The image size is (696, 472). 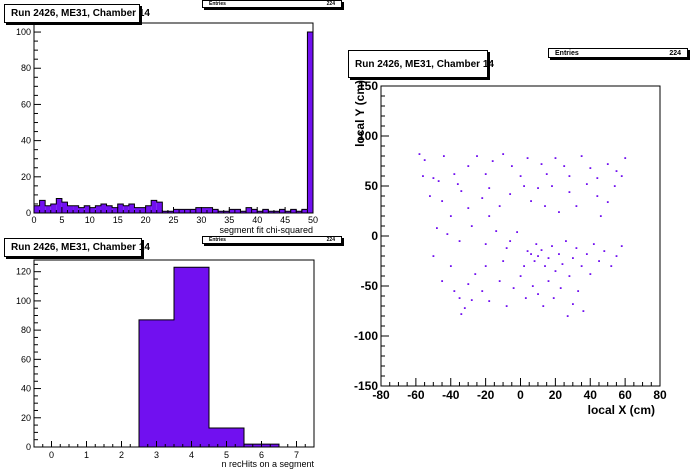 I want to click on xy-stats-value: 224, so click(x=675, y=53).